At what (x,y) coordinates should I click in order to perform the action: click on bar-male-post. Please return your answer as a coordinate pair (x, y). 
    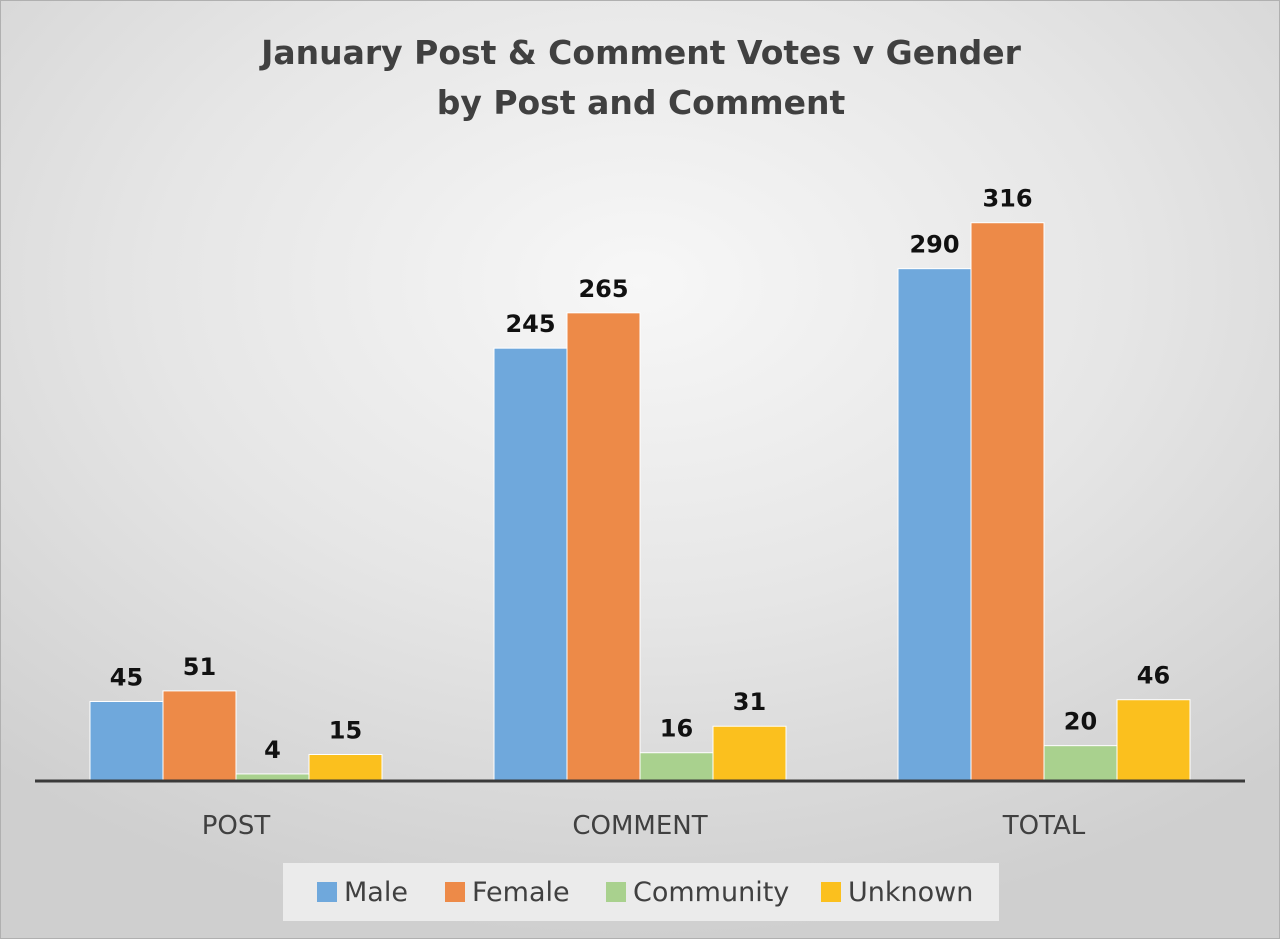
    Looking at the image, I should click on (126, 741).